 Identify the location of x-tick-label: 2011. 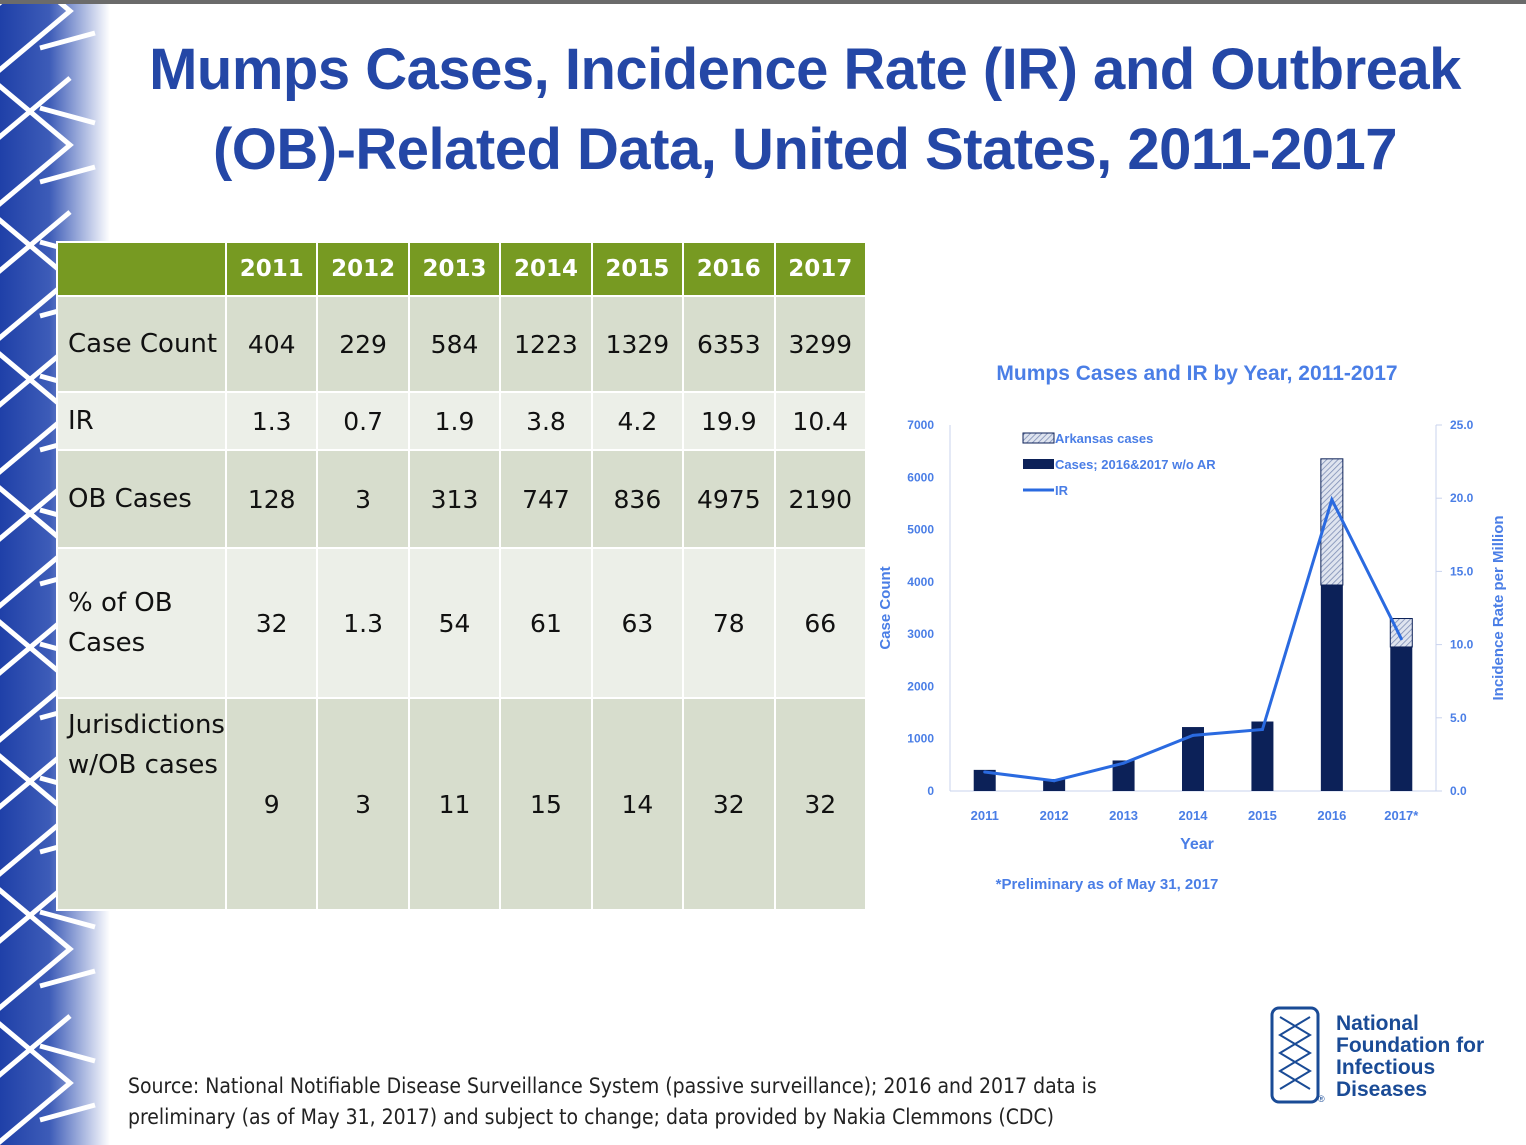
(985, 815).